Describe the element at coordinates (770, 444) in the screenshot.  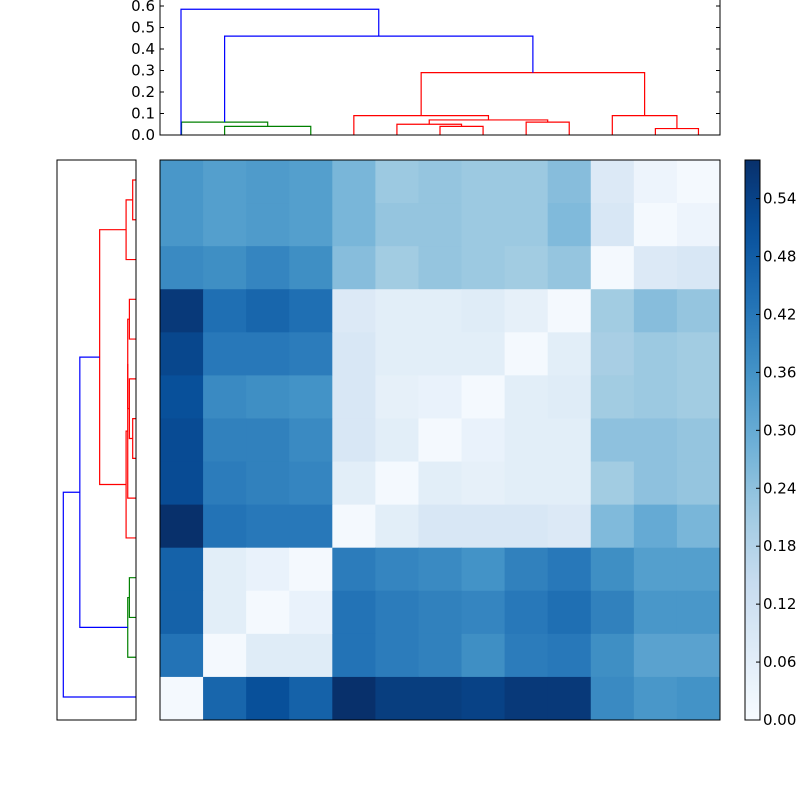
I see `colorbar: 0.00 0.06 0.12 0.18 0.24 0.30 0.36 0.42 0.48 0.54` at that location.